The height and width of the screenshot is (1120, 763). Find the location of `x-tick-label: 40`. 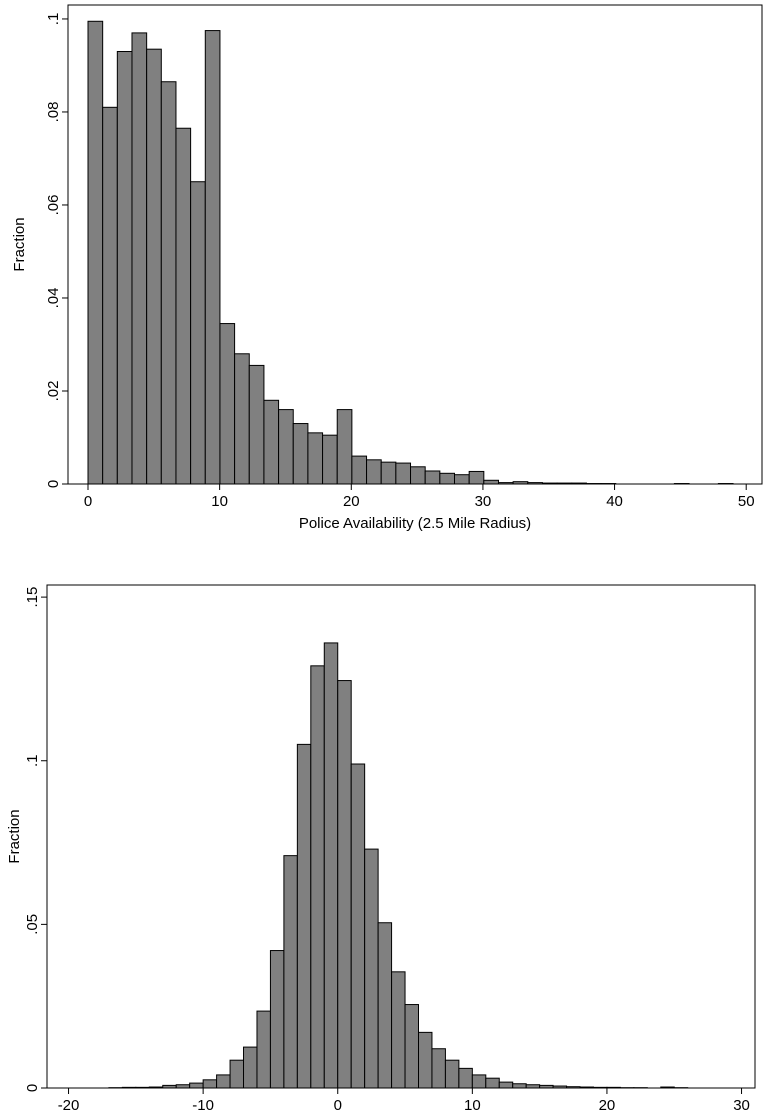

x-tick-label: 40 is located at coordinates (614, 501).